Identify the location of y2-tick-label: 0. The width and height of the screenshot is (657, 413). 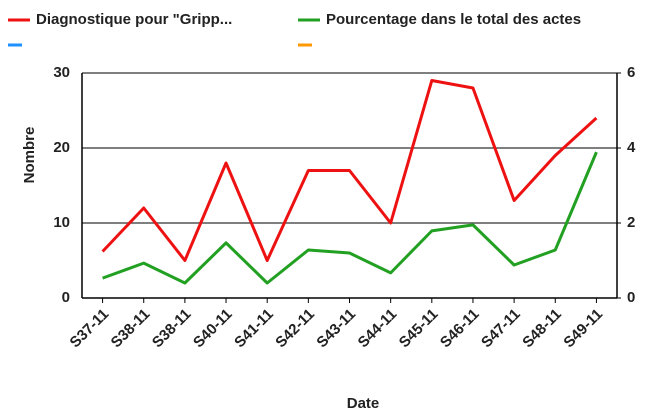
(631, 297).